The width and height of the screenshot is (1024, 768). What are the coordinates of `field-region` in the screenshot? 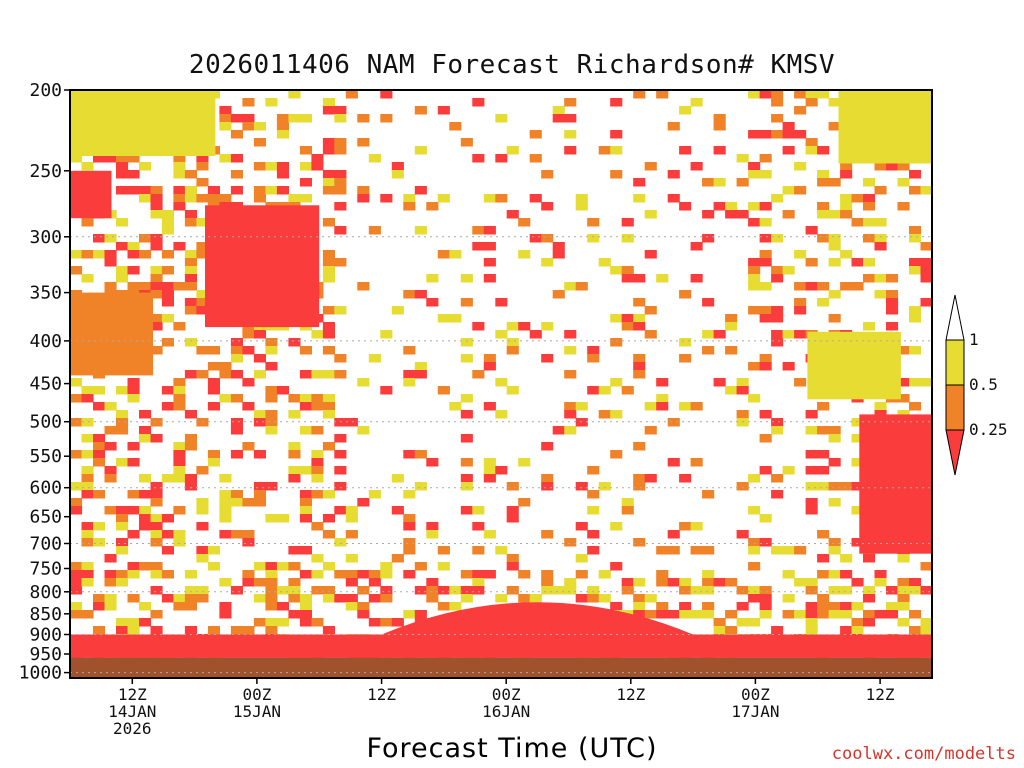 It's located at (501, 646).